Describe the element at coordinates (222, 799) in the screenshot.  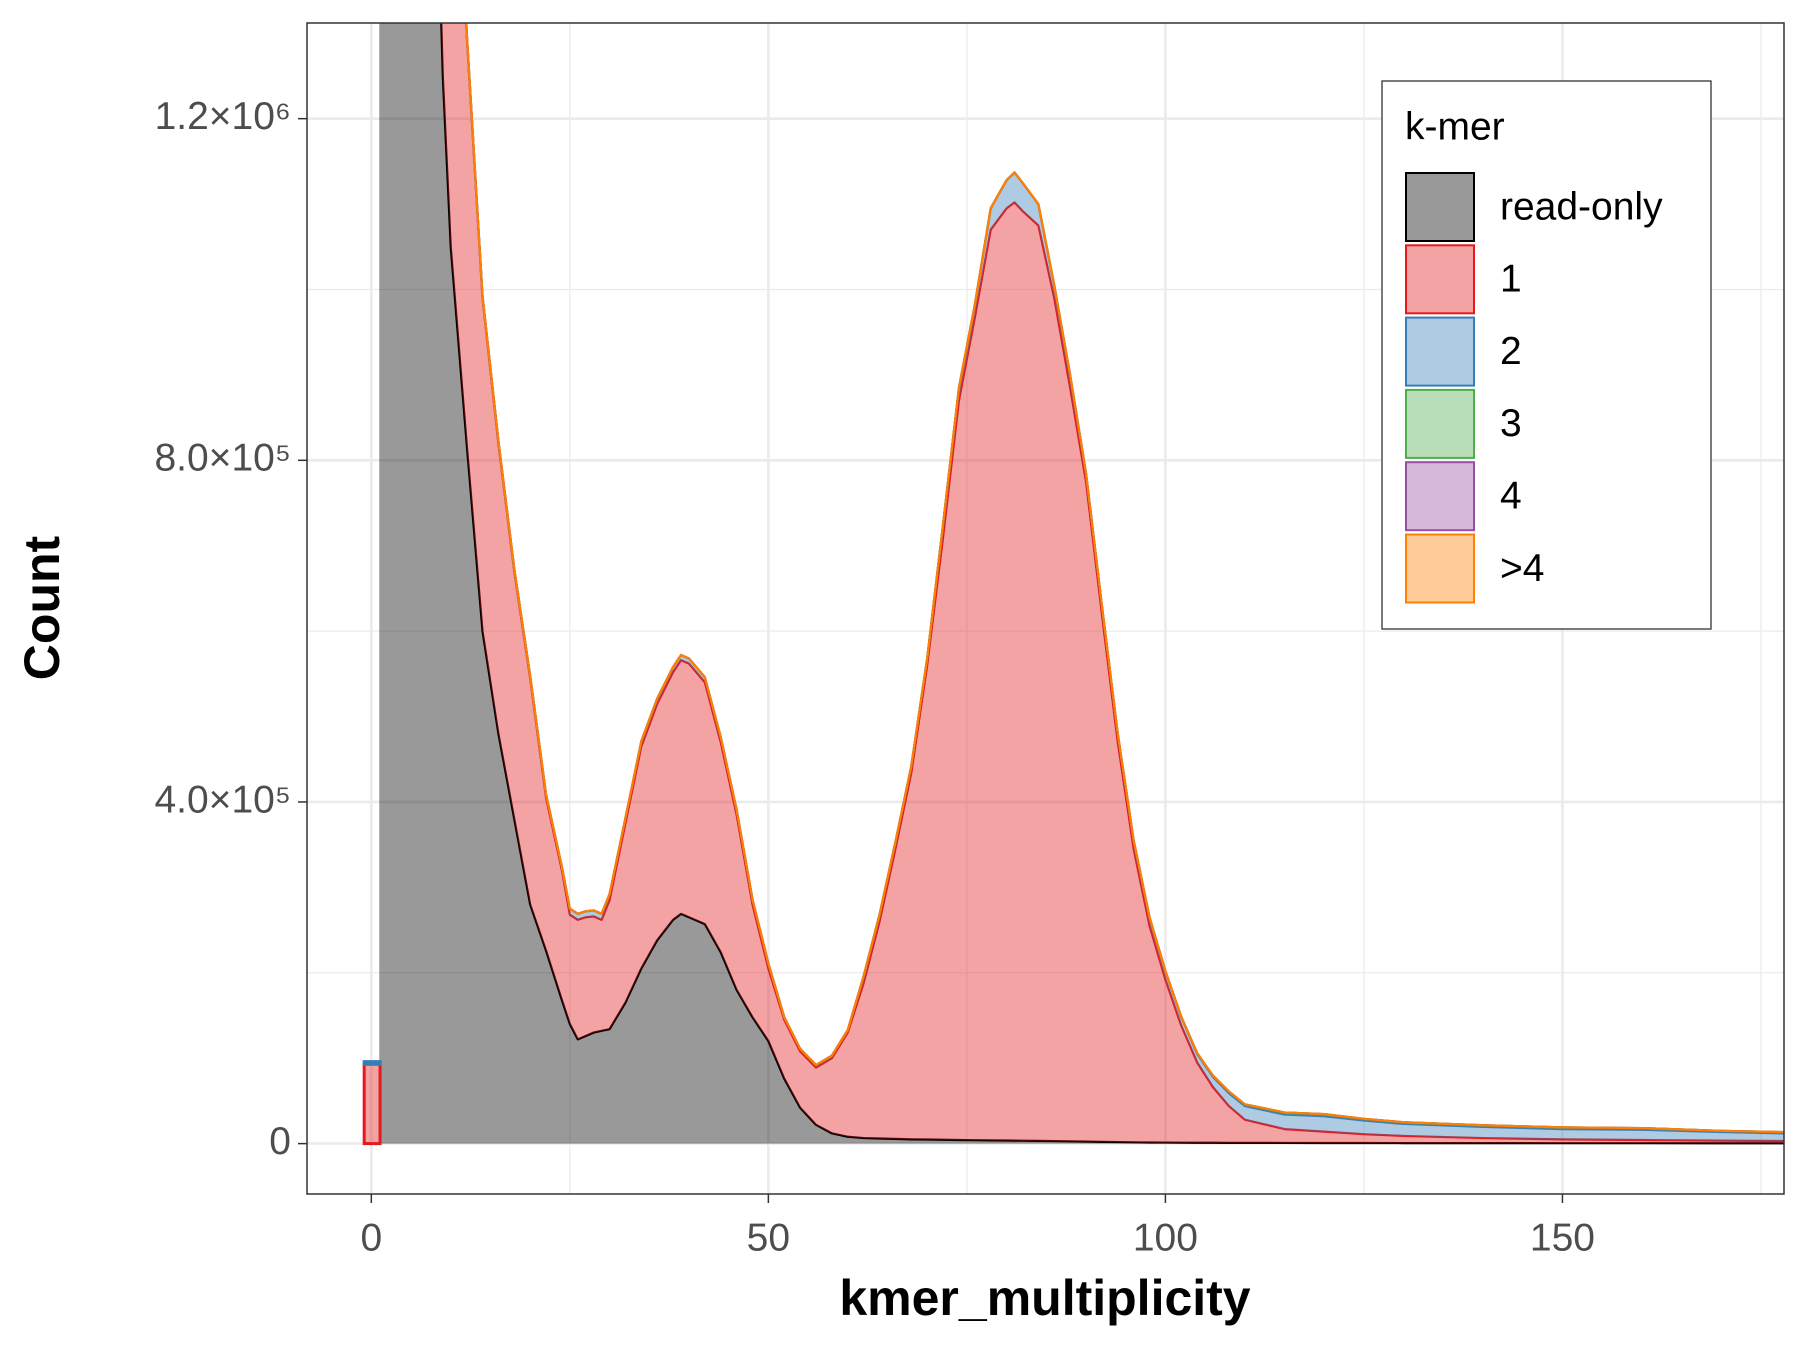
I see `y-tick-label: 4.0×10⁵` at that location.